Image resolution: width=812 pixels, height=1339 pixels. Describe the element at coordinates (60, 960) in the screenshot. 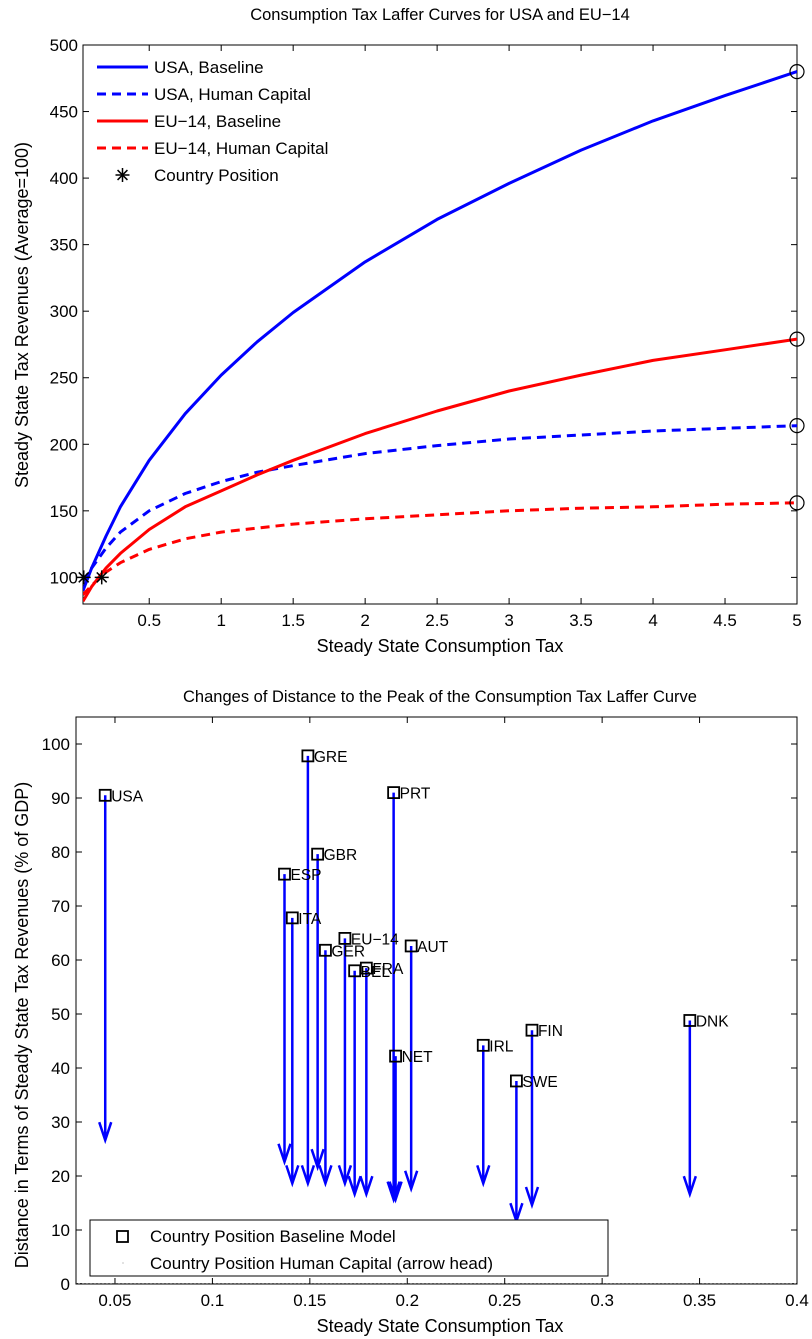

I see `bottom-y-tick-label: 60` at that location.